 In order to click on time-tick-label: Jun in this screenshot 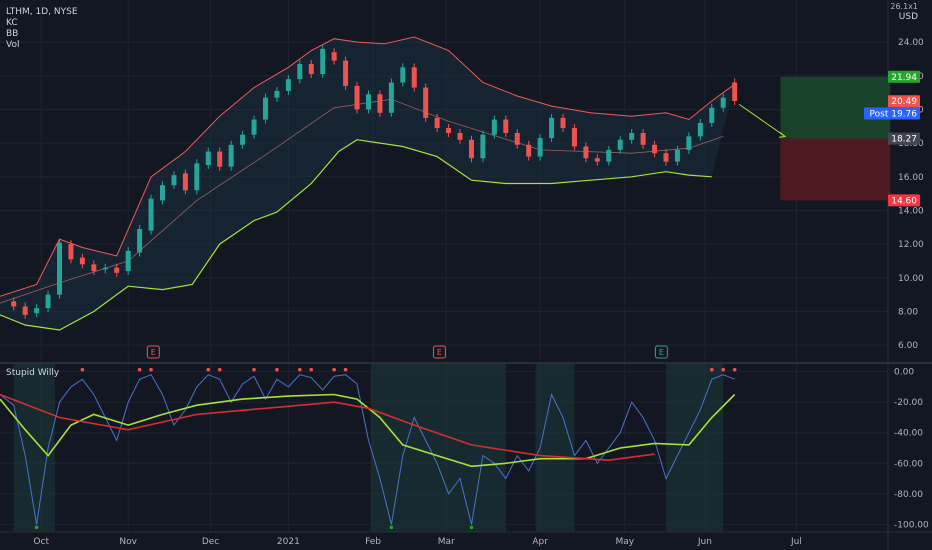, I will do `click(704, 542)`.